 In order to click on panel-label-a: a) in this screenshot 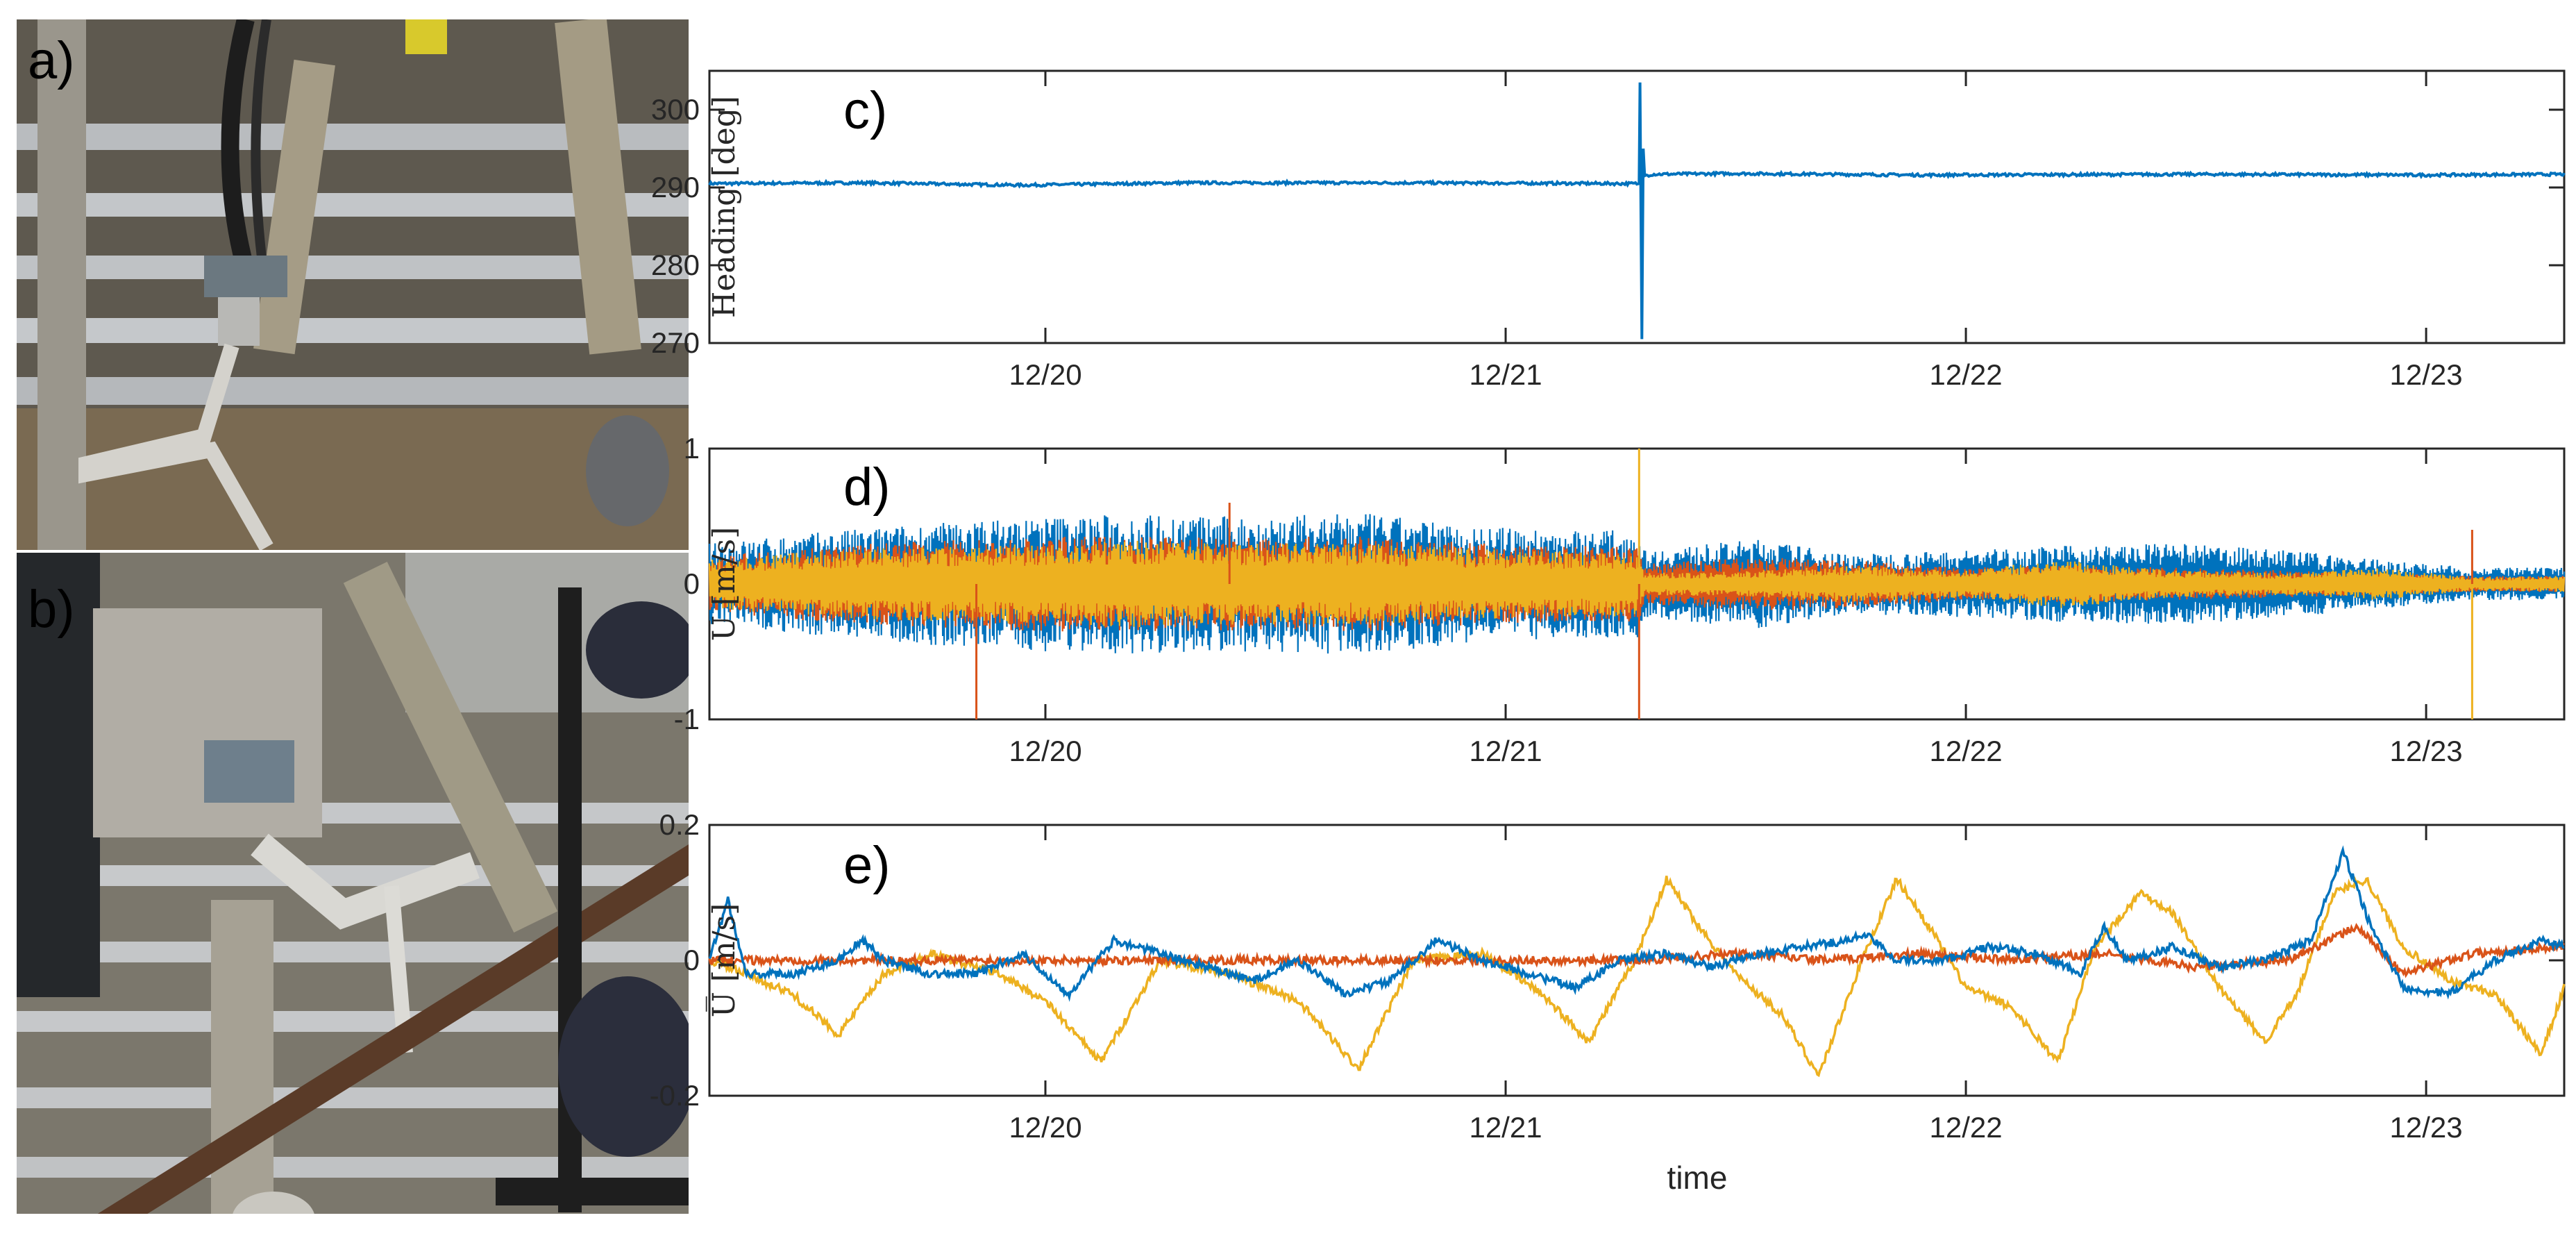, I will do `click(51, 61)`.